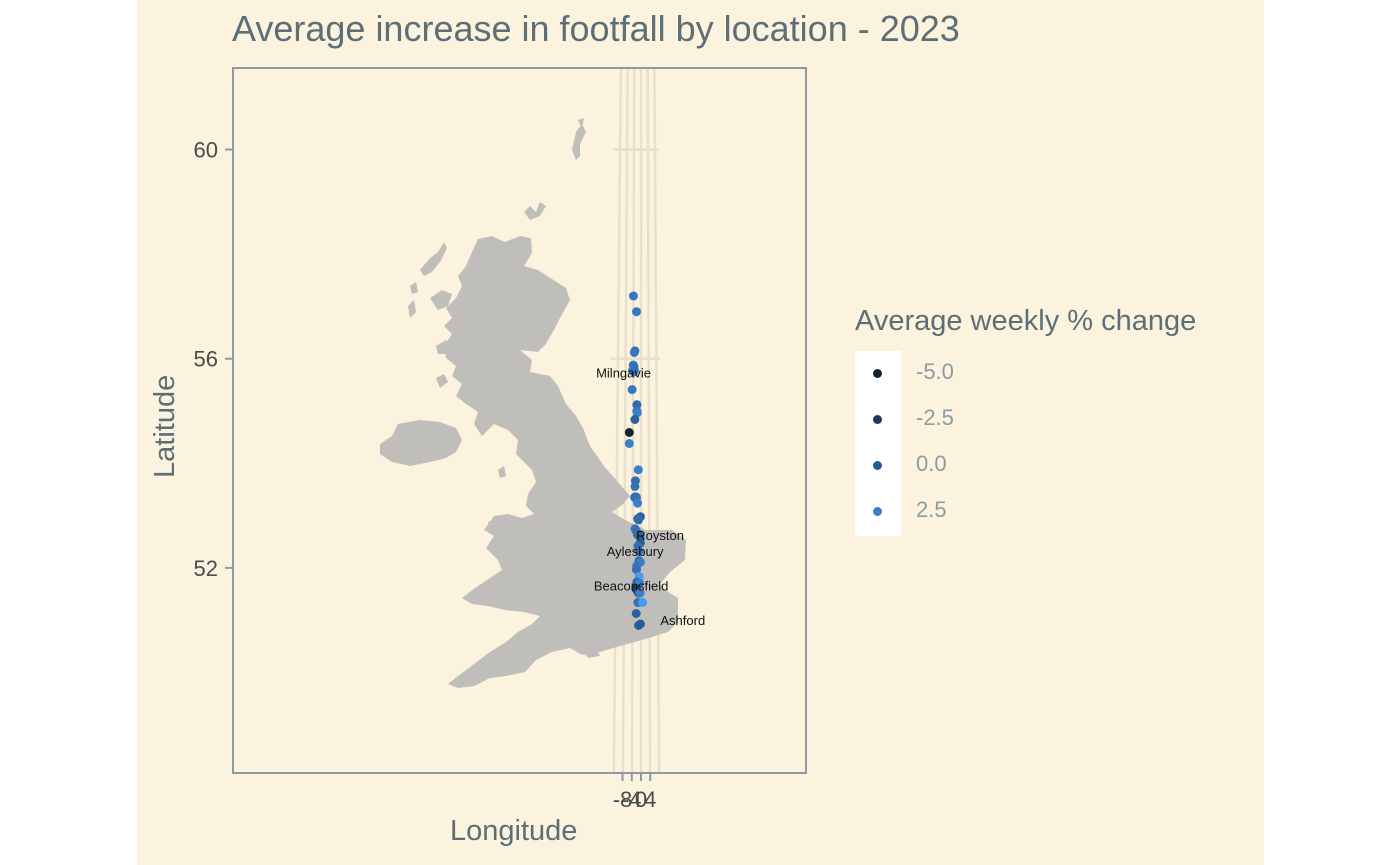 This screenshot has height=865, width=1400. I want to click on y-axis: 52 56 60, so click(213, 359).